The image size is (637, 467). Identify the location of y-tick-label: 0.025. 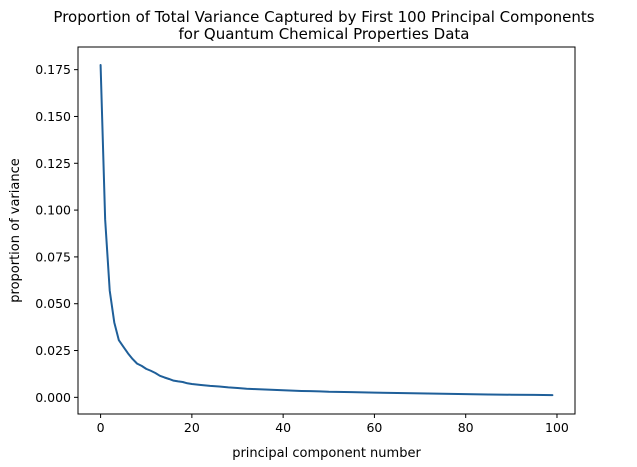
(53, 350).